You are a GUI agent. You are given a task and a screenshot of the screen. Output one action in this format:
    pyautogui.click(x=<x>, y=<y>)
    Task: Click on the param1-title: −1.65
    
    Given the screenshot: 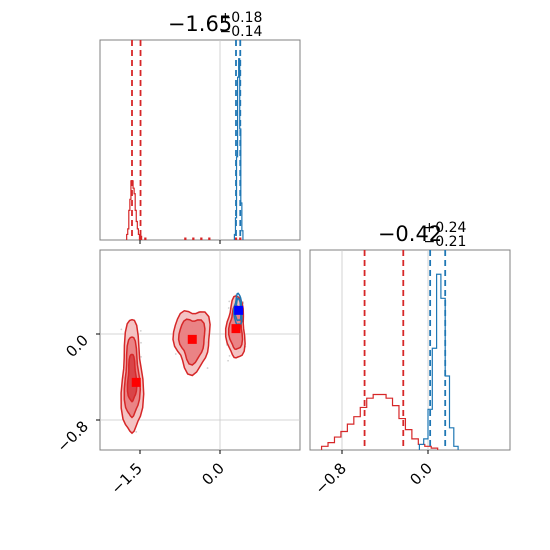 What is the action you would take?
    pyautogui.click(x=200, y=24)
    